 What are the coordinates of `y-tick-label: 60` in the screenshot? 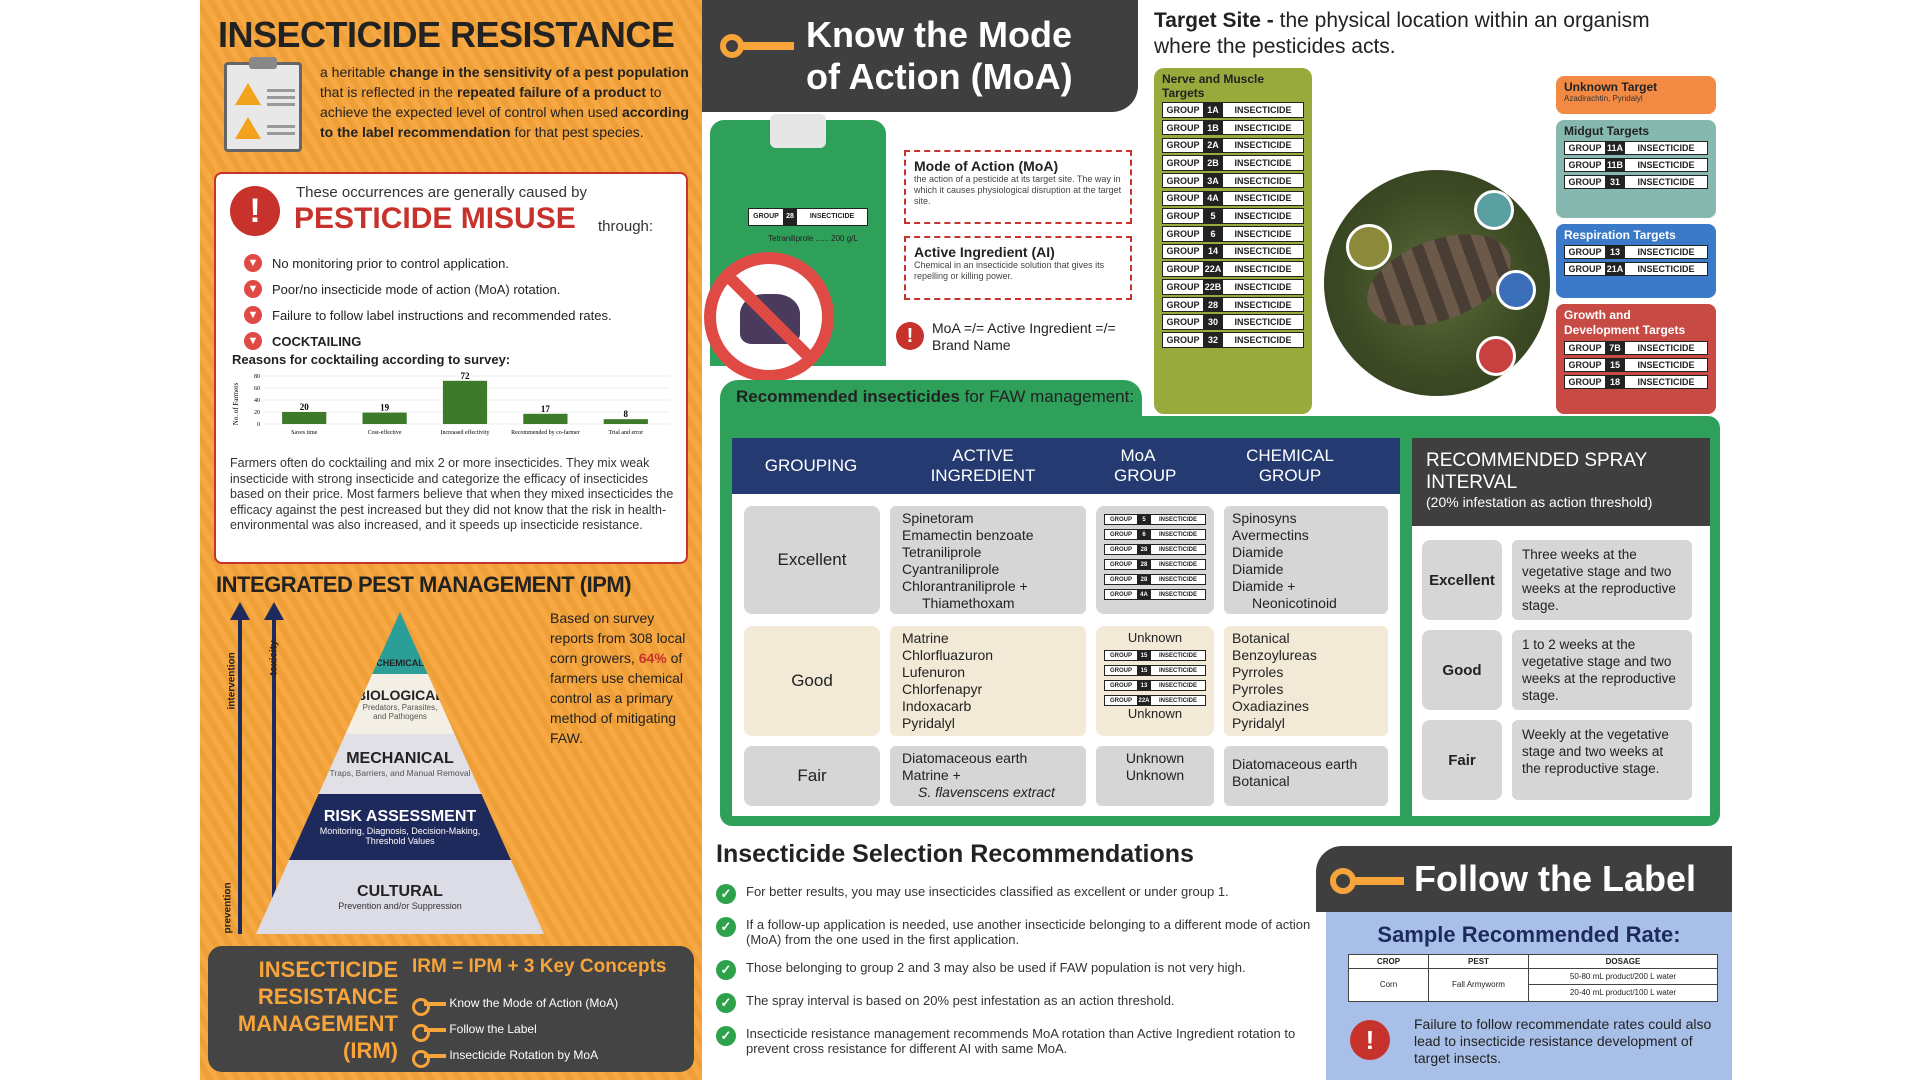 It's located at (257, 389).